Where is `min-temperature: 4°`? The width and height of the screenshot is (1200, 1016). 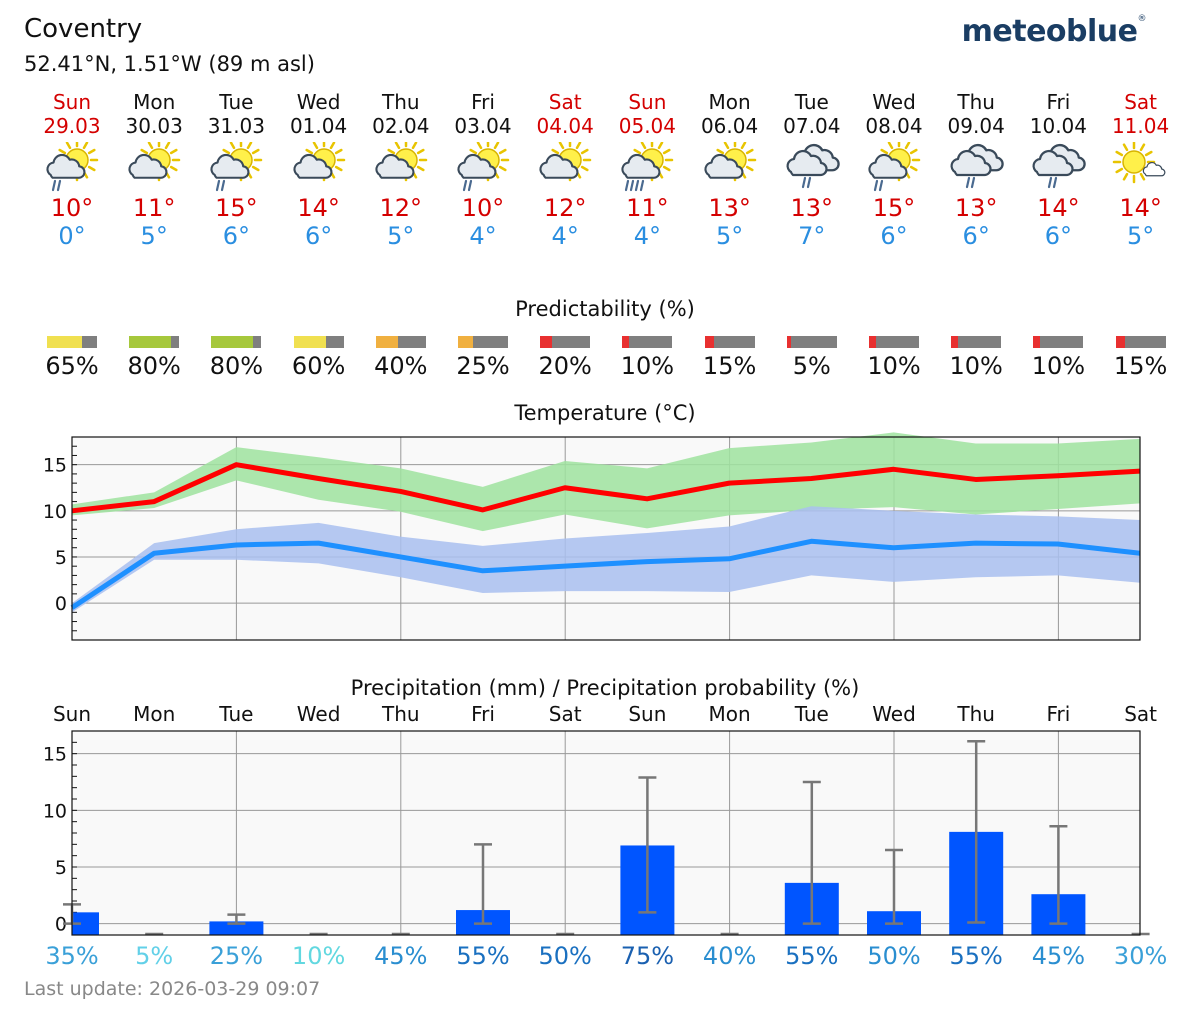
min-temperature: 4° is located at coordinates (647, 236).